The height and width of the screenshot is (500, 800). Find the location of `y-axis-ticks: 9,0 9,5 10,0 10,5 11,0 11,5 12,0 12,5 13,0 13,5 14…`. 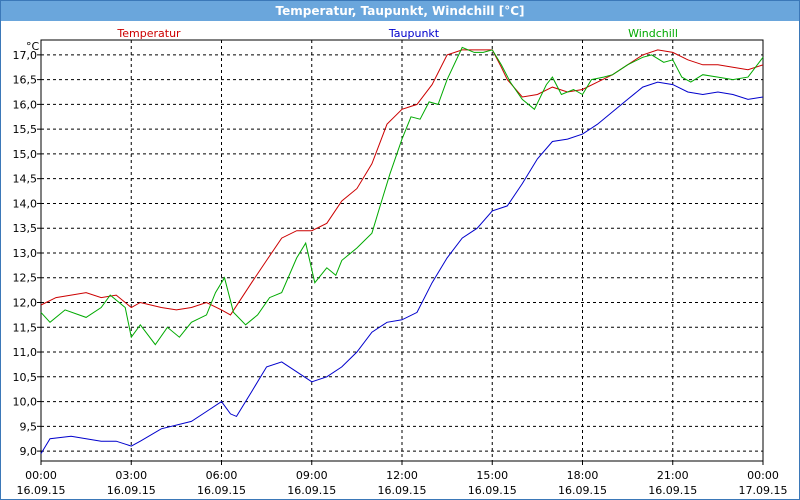

y-axis-ticks: 9,0 9,5 10,0 10,5 11,0 11,5 12,0 12,5 13,0 13,5 14… is located at coordinates (27, 253).